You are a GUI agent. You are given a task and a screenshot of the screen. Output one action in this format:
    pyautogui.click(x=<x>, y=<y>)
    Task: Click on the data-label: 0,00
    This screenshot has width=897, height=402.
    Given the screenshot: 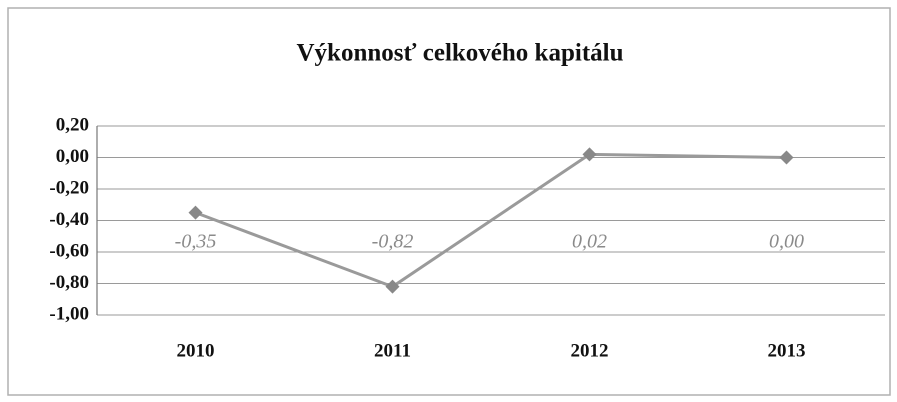 What is the action you would take?
    pyautogui.click(x=786, y=242)
    